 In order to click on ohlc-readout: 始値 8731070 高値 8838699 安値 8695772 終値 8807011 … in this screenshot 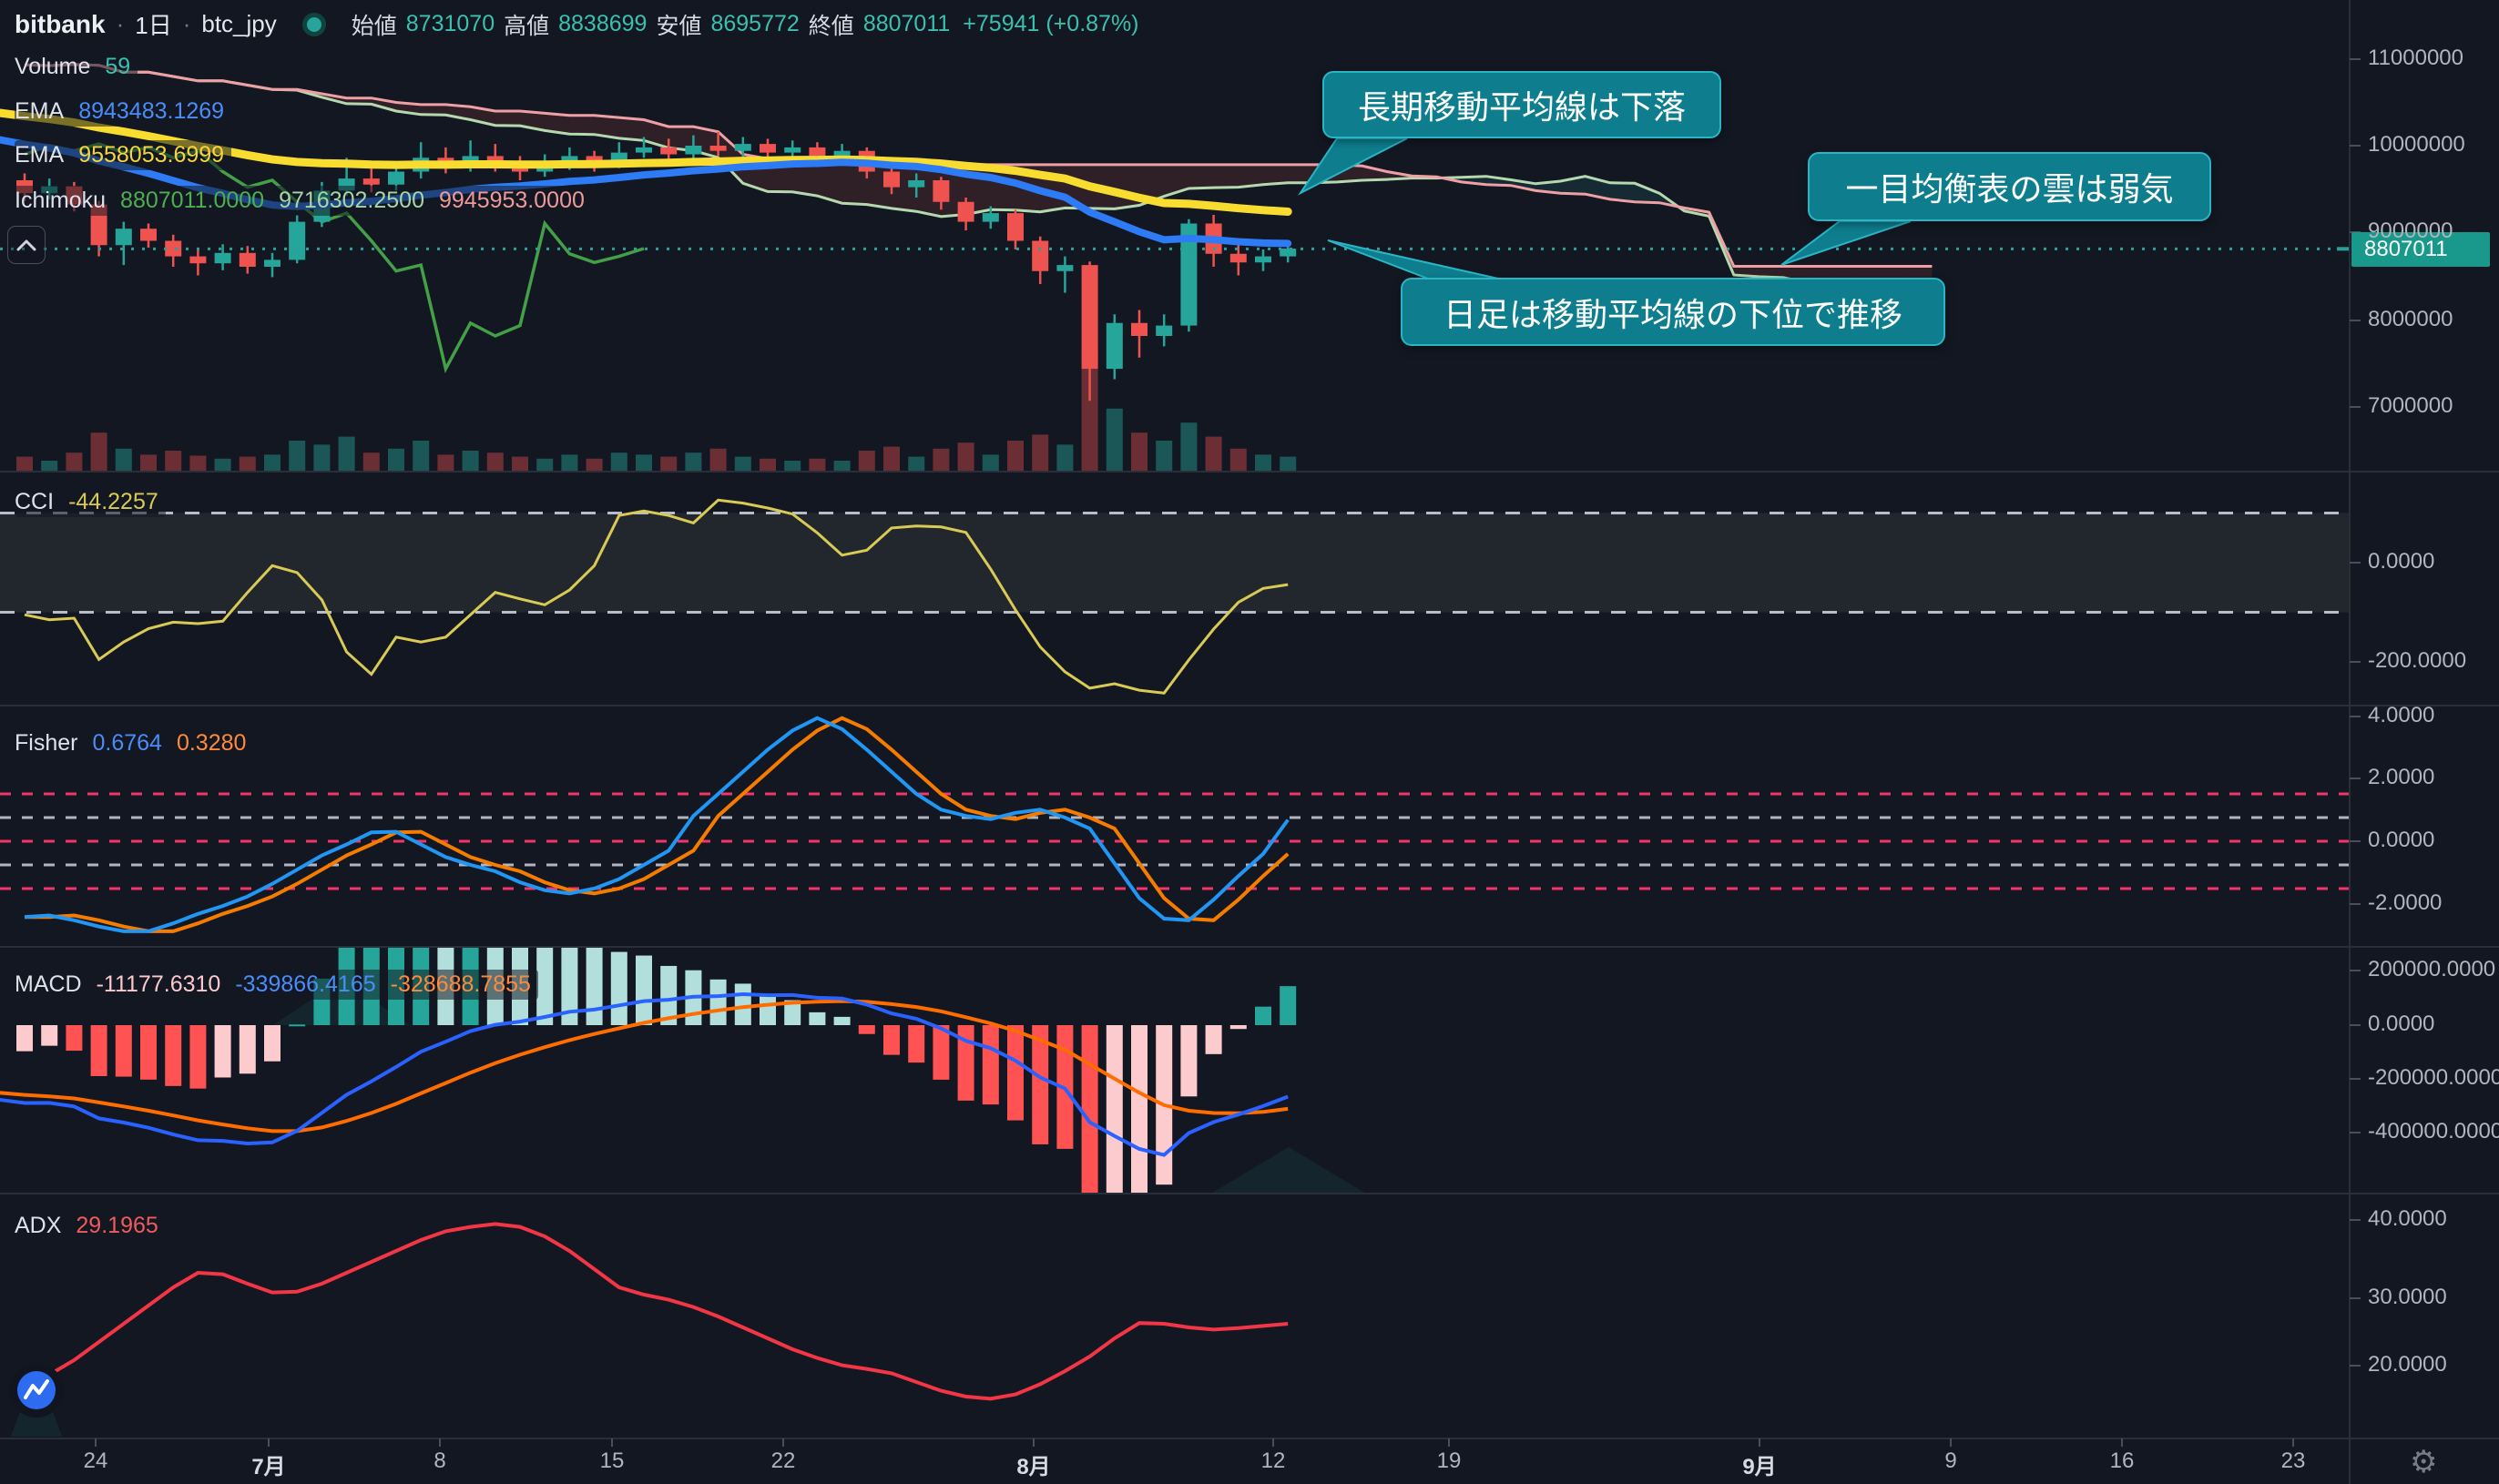, I will do `click(745, 24)`.